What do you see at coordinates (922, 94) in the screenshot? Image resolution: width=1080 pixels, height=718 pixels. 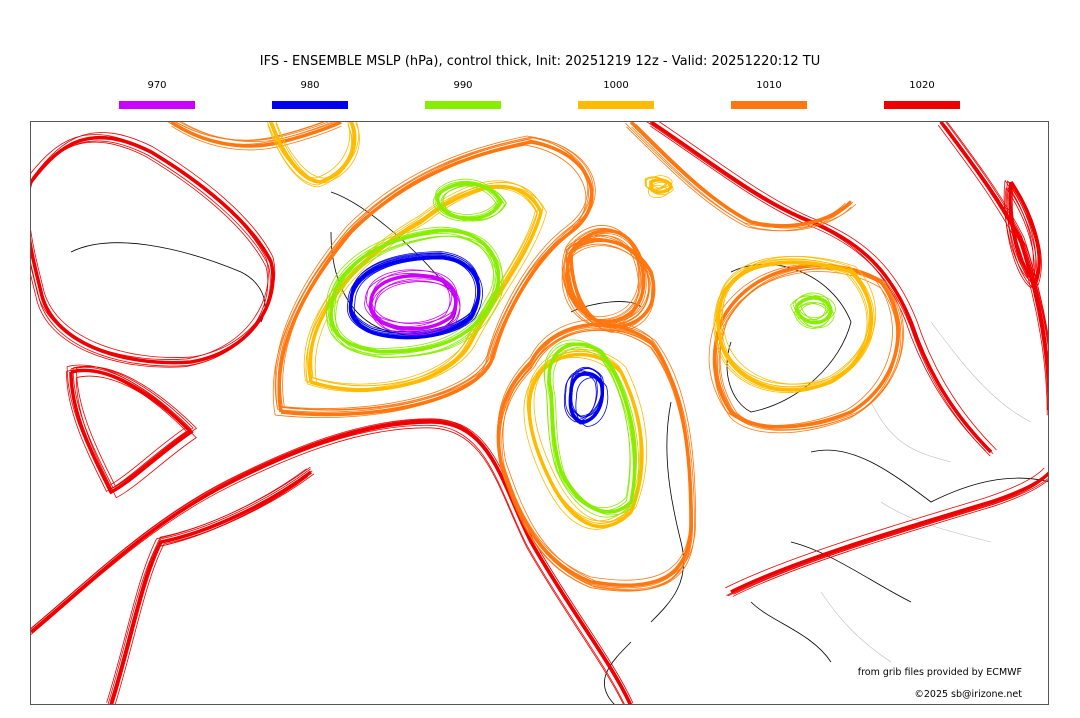 I see `legend-item-1020: 1020` at bounding box center [922, 94].